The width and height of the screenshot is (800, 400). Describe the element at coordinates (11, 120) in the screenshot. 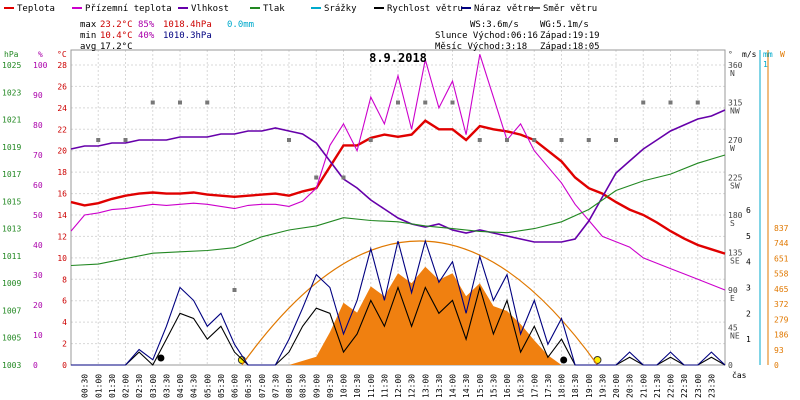

I see `y-tick-hpa: 1021` at that location.